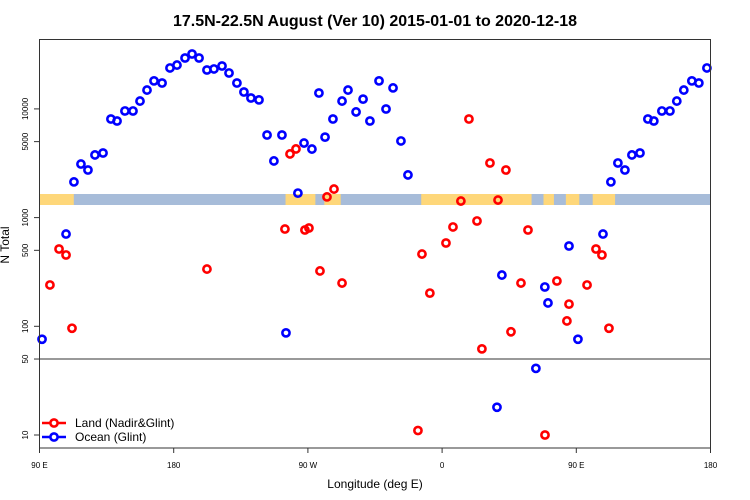 Image resolution: width=750 pixels, height=500 pixels. What do you see at coordinates (25, 108) in the screenshot?
I see `y-tick-label: 10000` at bounding box center [25, 108].